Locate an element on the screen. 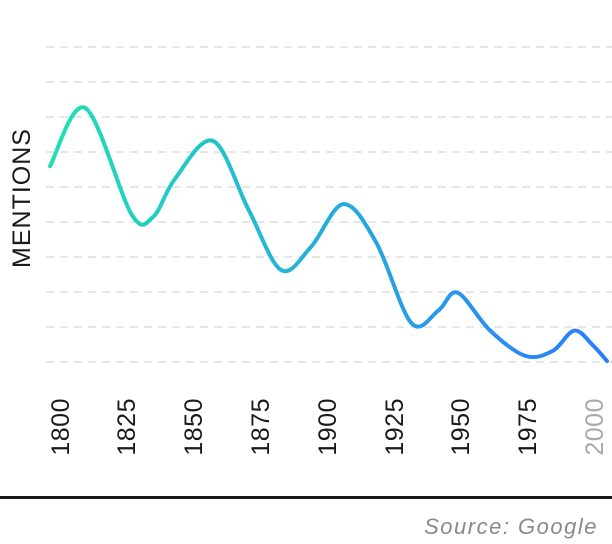 The width and height of the screenshot is (612, 544). x-tick-1900: 1900 is located at coordinates (328, 427).